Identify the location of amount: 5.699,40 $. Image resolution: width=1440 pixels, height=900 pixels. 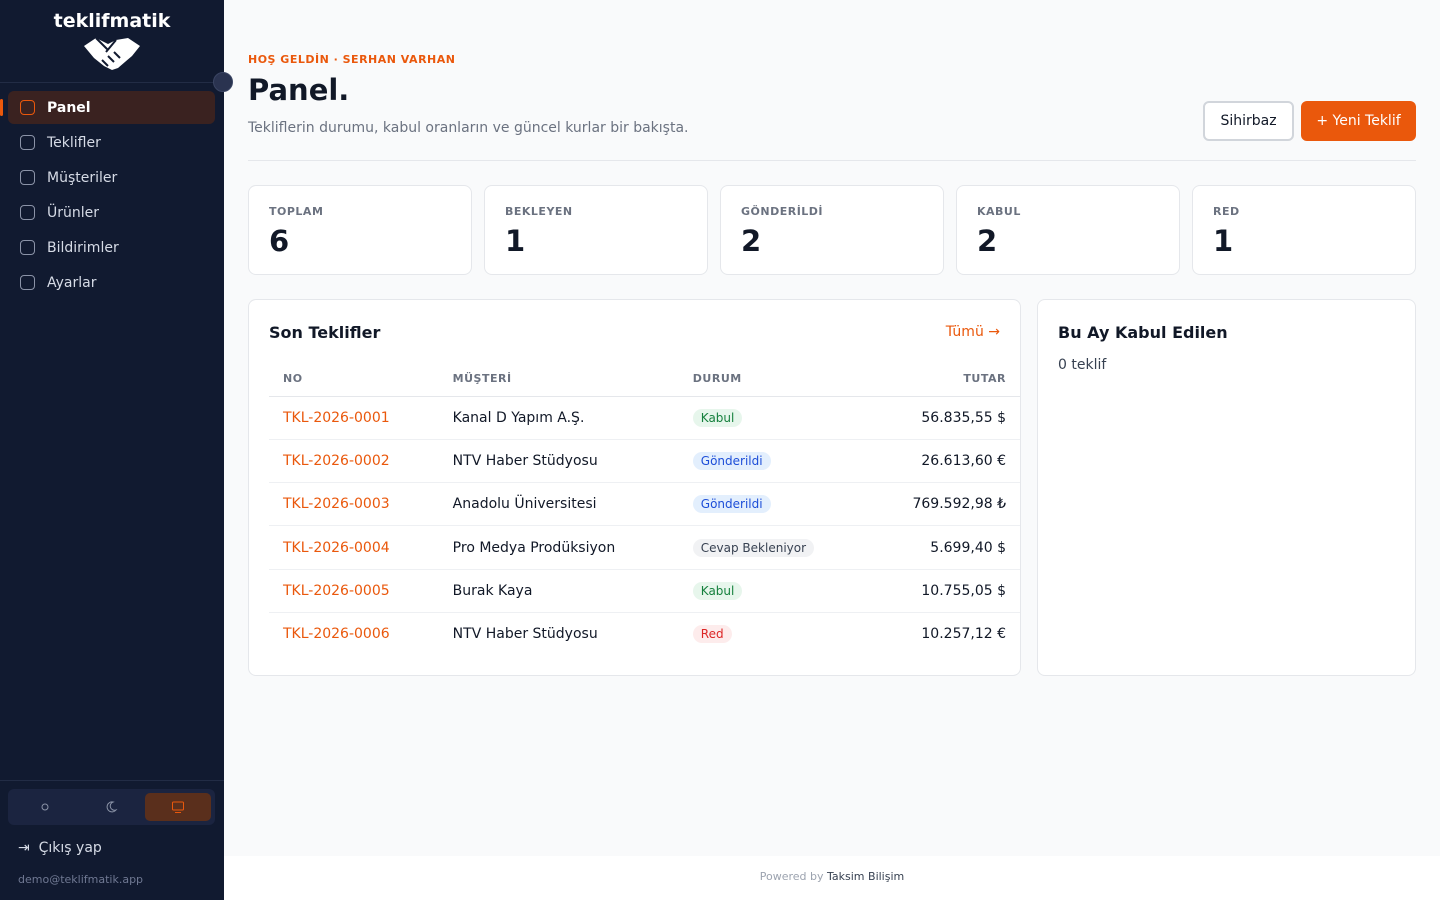
(943, 547).